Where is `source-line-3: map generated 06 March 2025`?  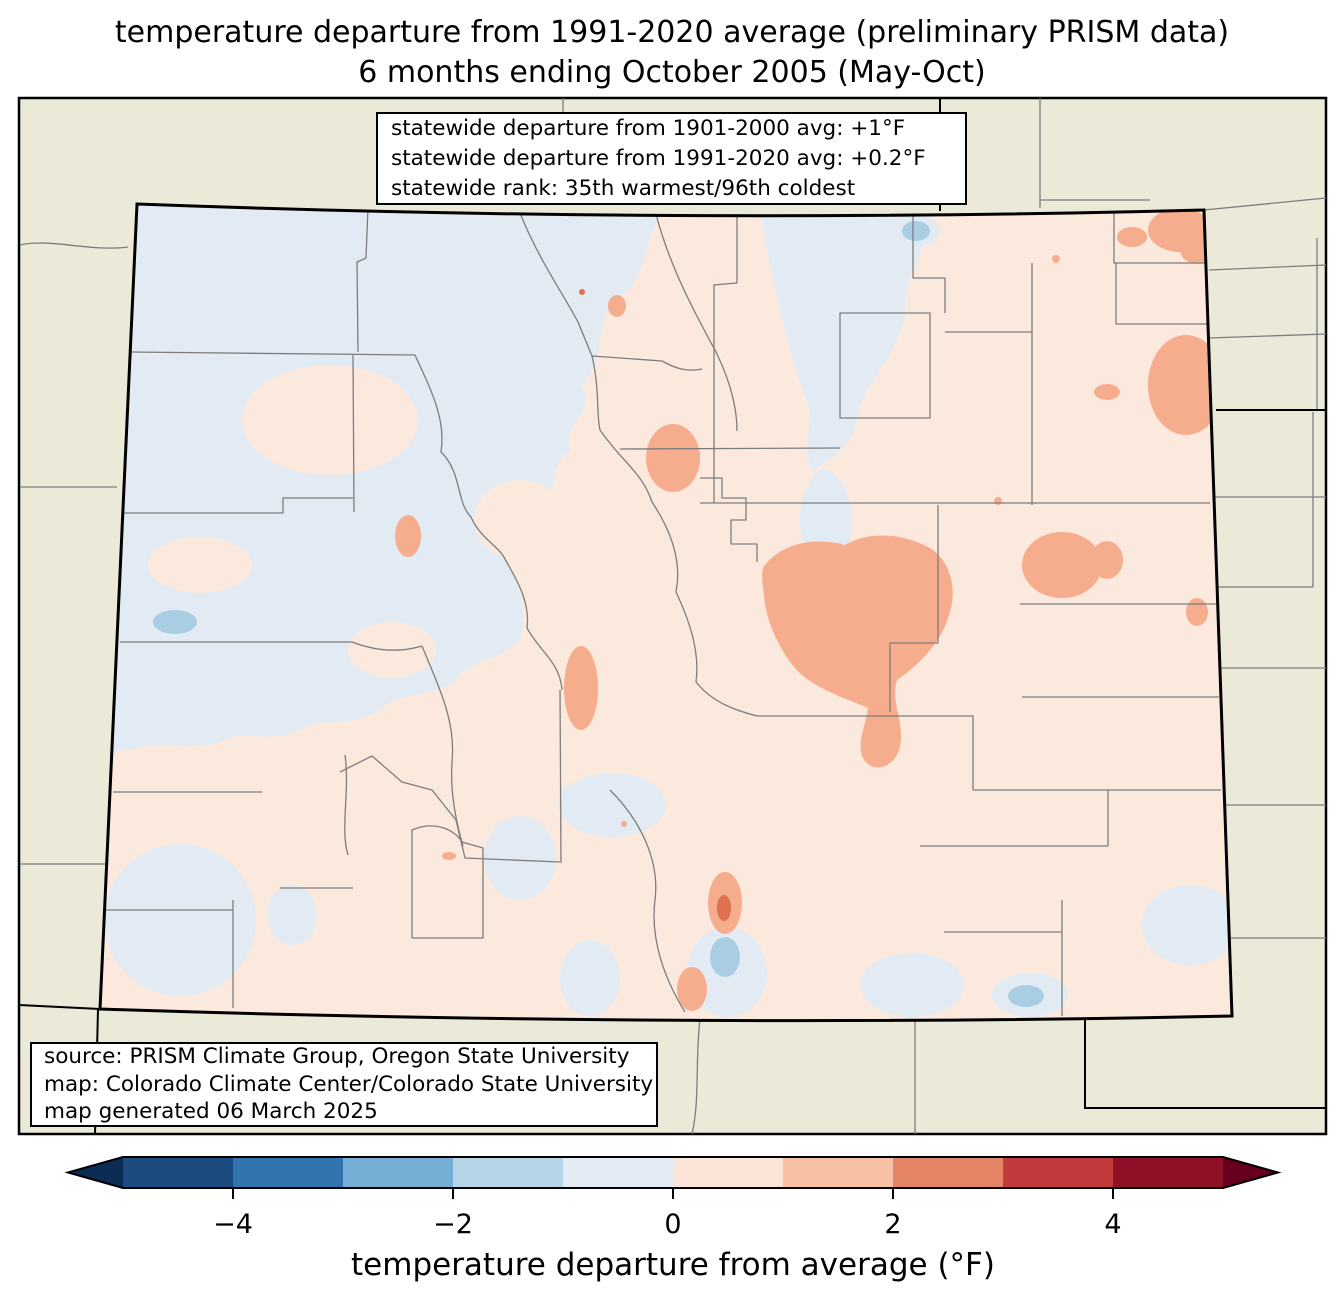 source-line-3: map generated 06 March 2025 is located at coordinates (211, 1112).